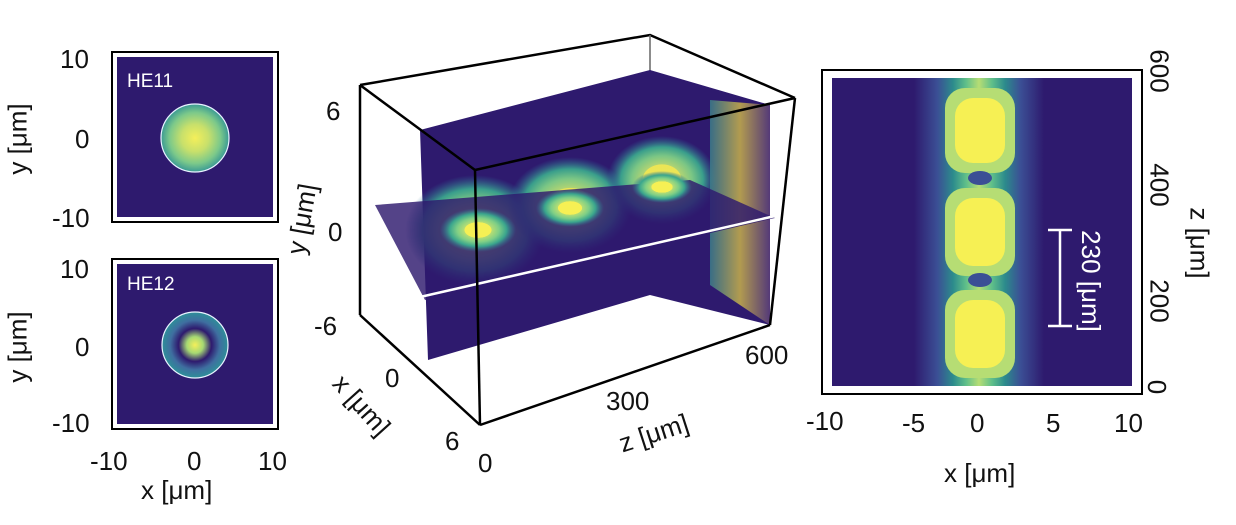 The height and width of the screenshot is (525, 1236). I want to click on view3d-xtick-0: 0, so click(392, 378).